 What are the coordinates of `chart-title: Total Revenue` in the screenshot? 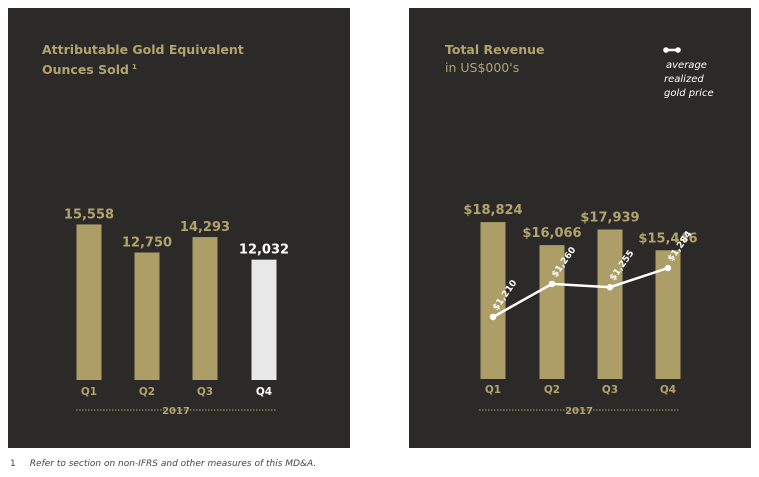 It's located at (495, 49).